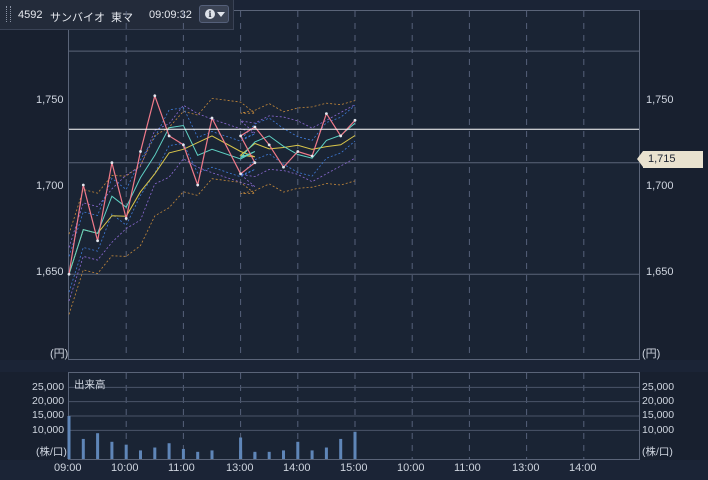 The width and height of the screenshot is (708, 480). Describe the element at coordinates (122, 18) in the screenshot. I see `market-name: 東マ` at that location.